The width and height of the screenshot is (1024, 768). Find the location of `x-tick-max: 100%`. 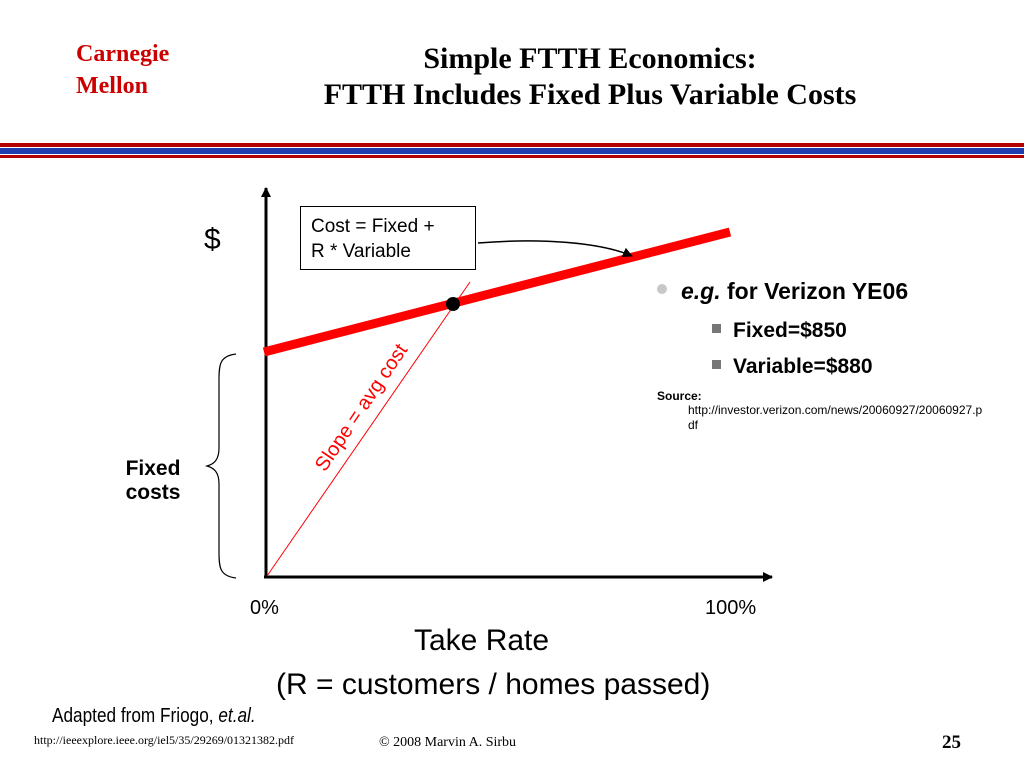

x-tick-max: 100% is located at coordinates (731, 608).